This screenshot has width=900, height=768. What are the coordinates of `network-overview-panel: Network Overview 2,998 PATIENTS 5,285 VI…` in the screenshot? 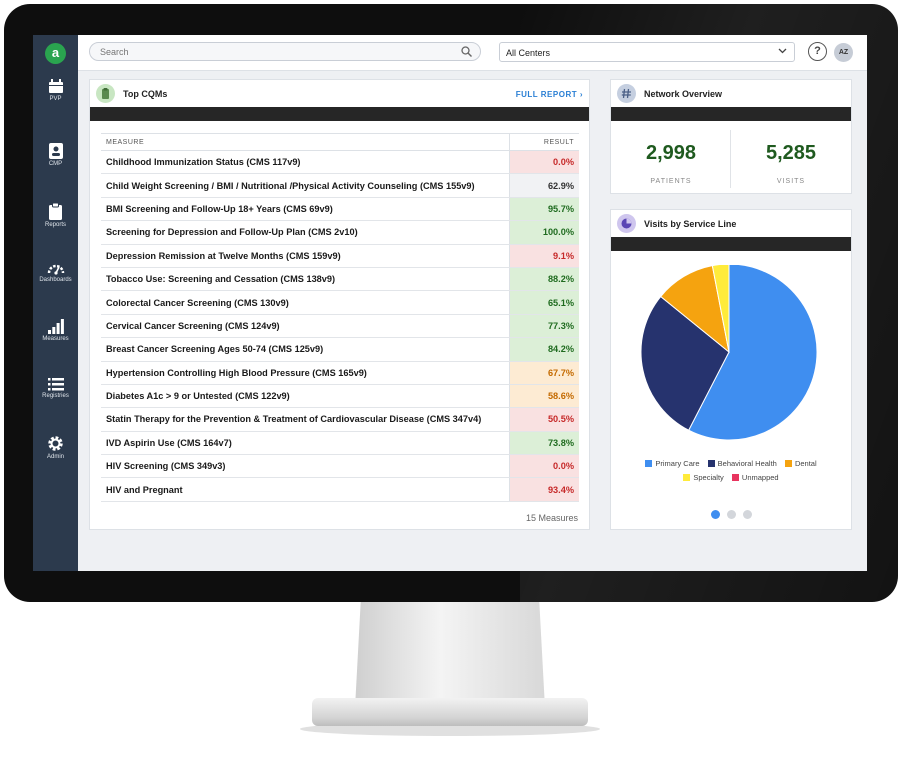 It's located at (731, 136).